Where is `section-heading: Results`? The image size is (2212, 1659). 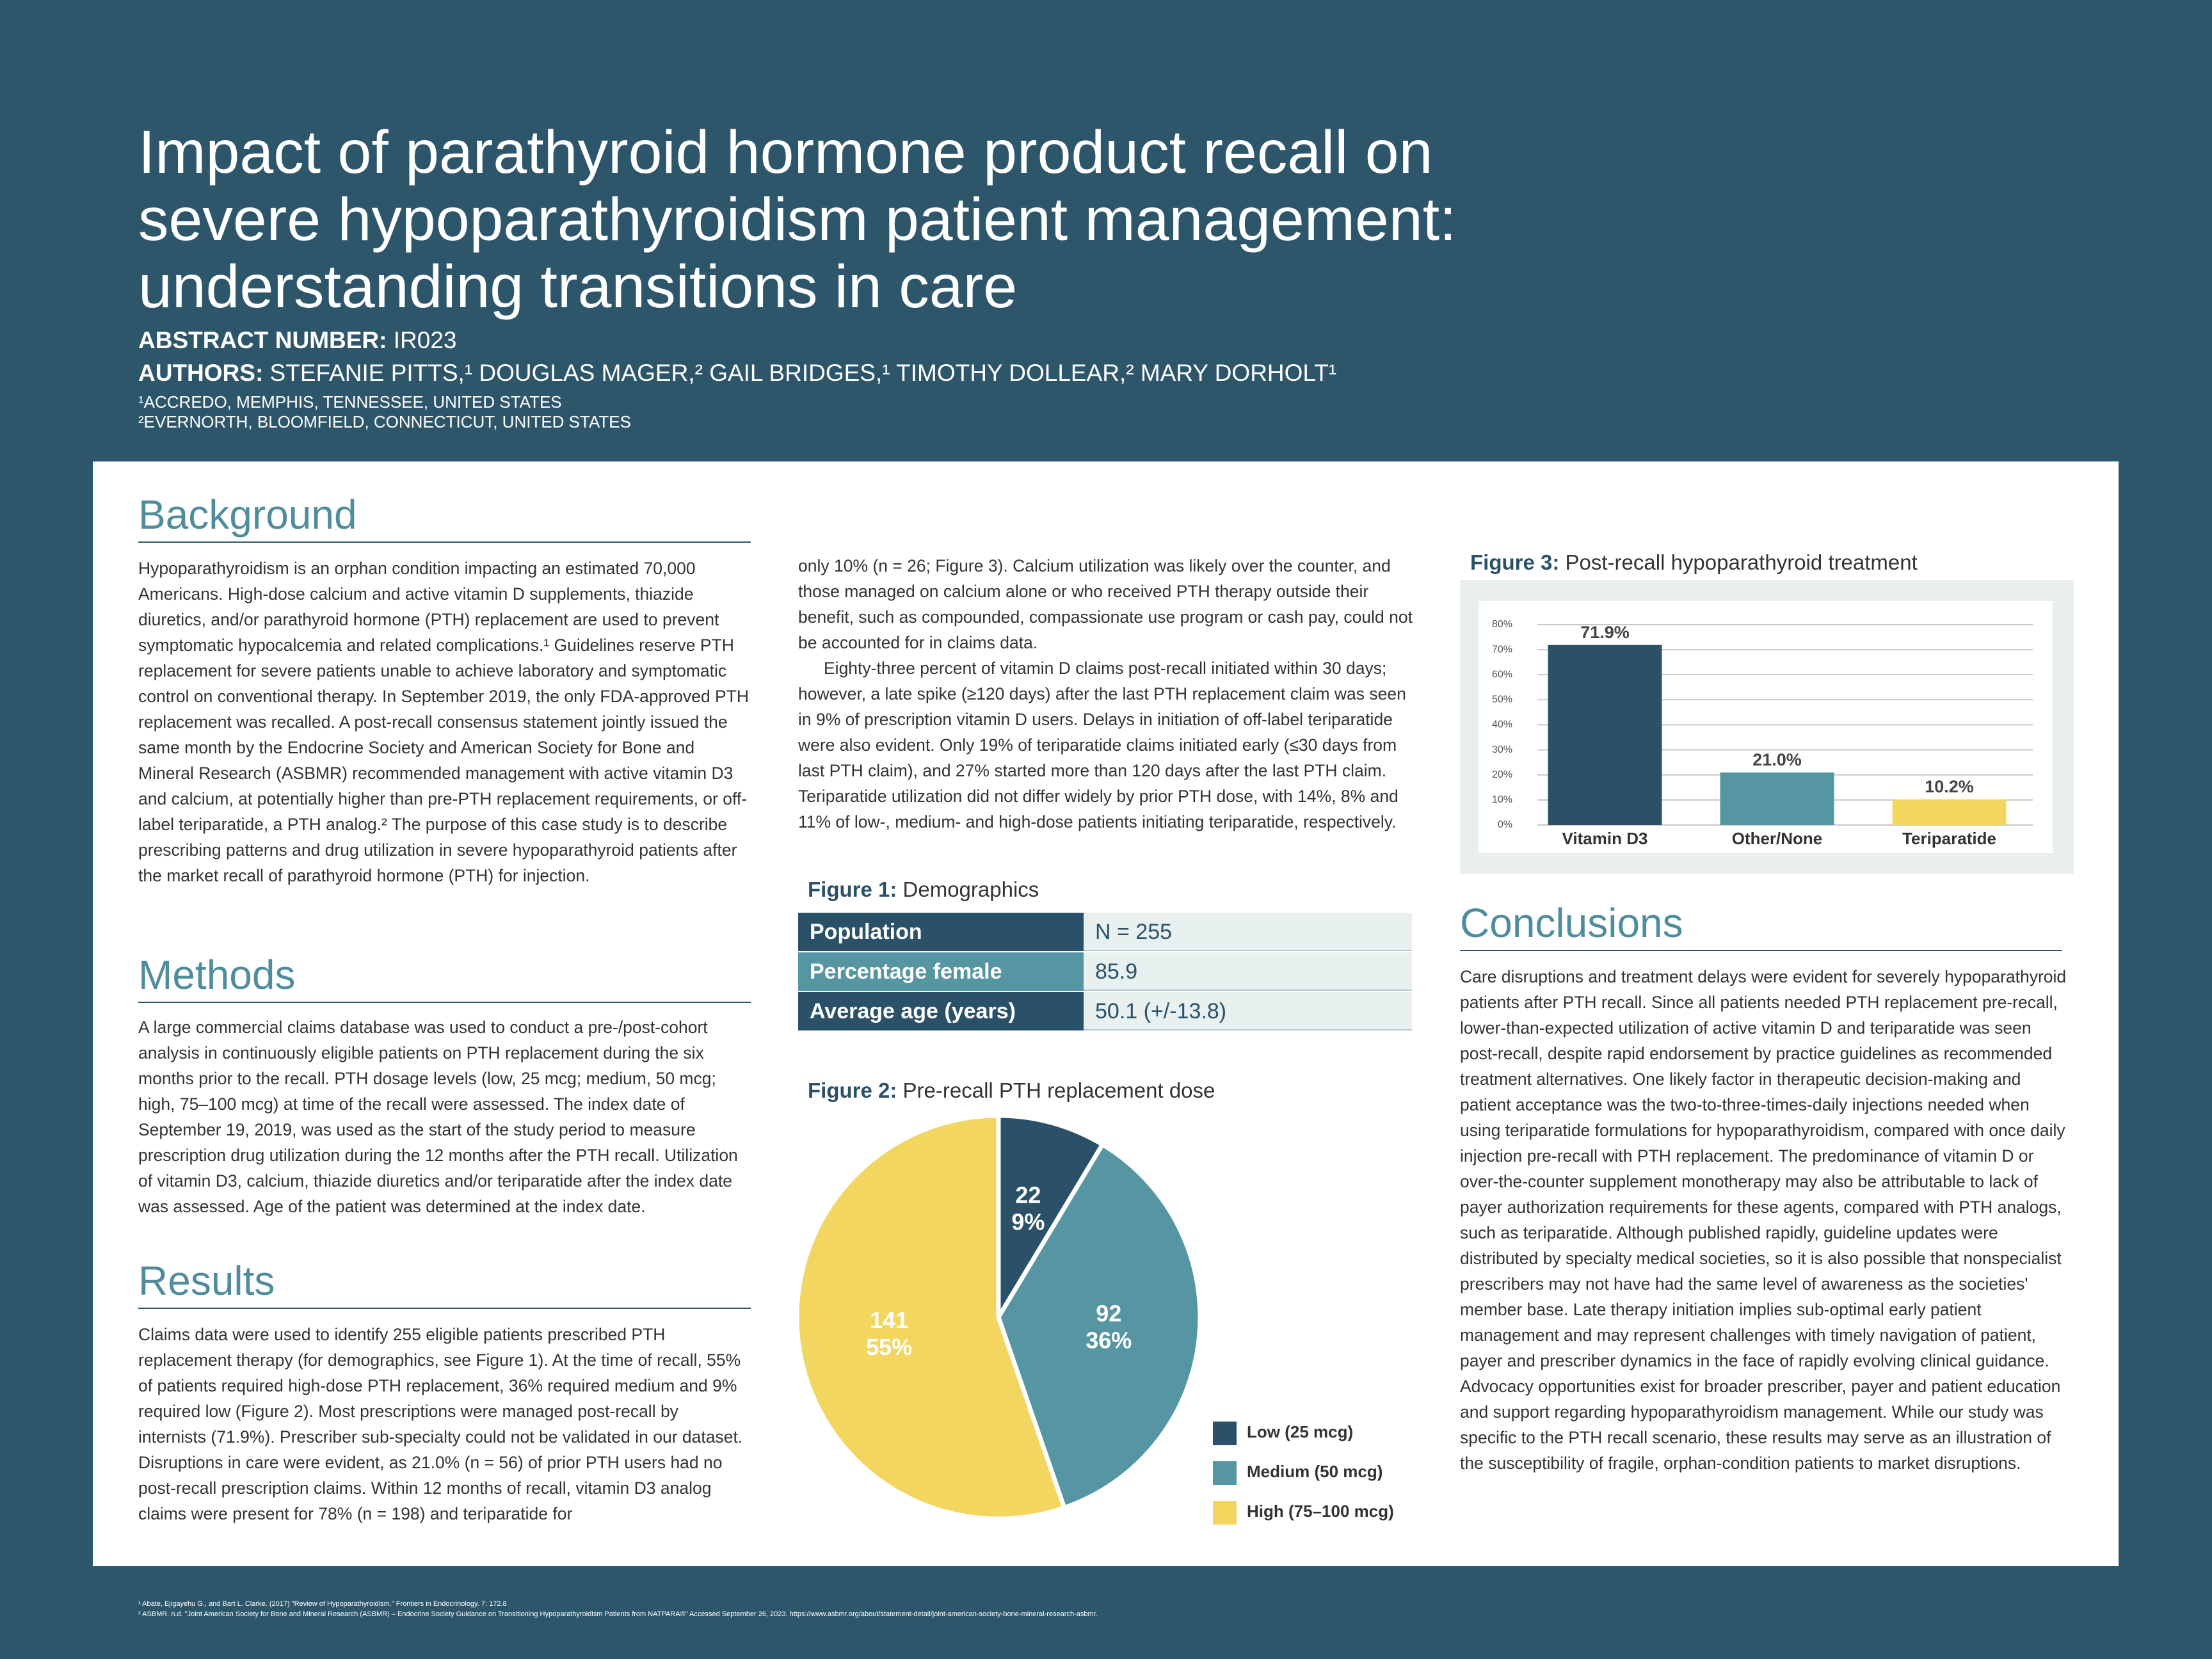 section-heading: Results is located at coordinates (444, 1281).